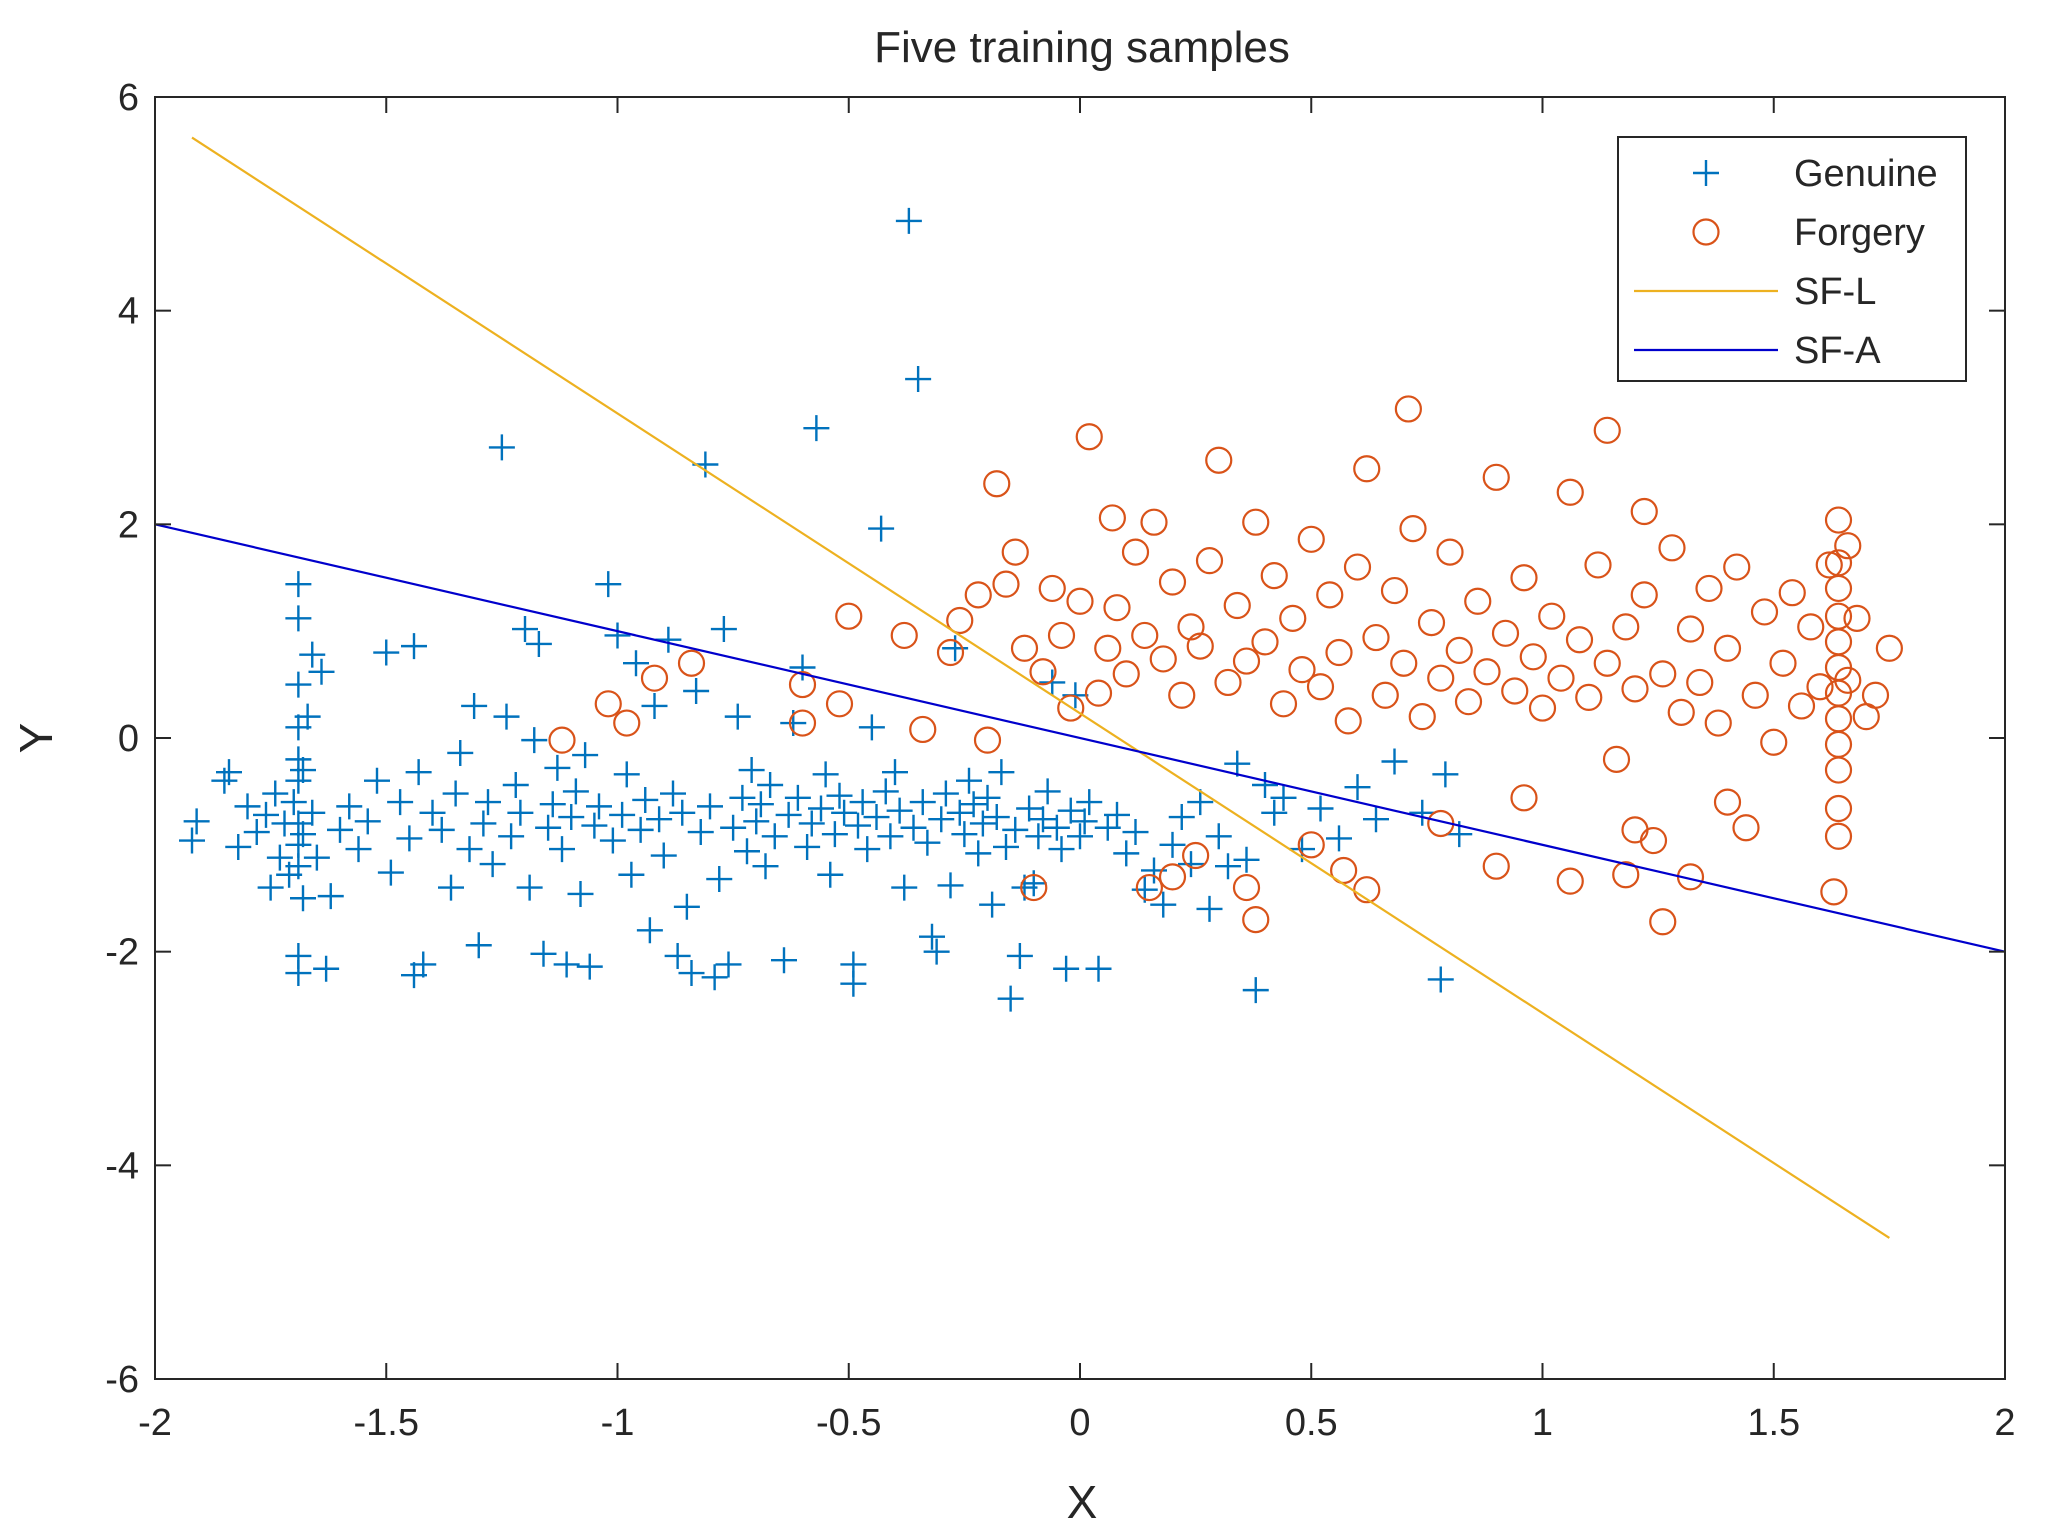  Describe the element at coordinates (848, 1423) in the screenshot. I see `x-tick-label: -0.5` at that location.